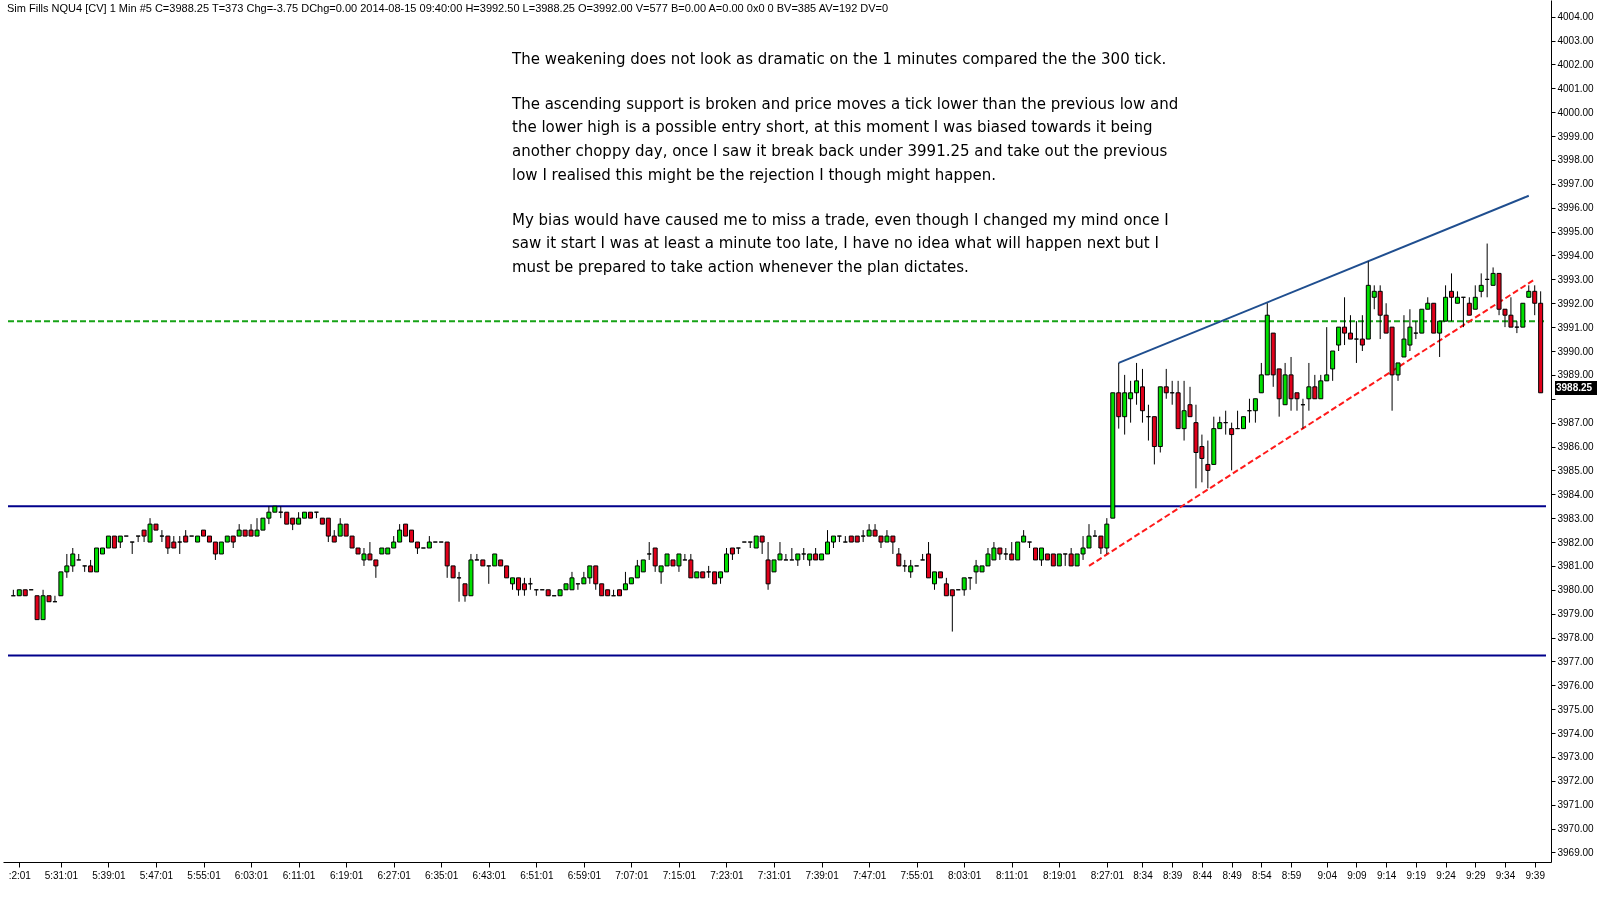 The image size is (1612, 901). Describe the element at coordinates (20, 875) in the screenshot. I see `x-tick-label: :2:01` at that location.